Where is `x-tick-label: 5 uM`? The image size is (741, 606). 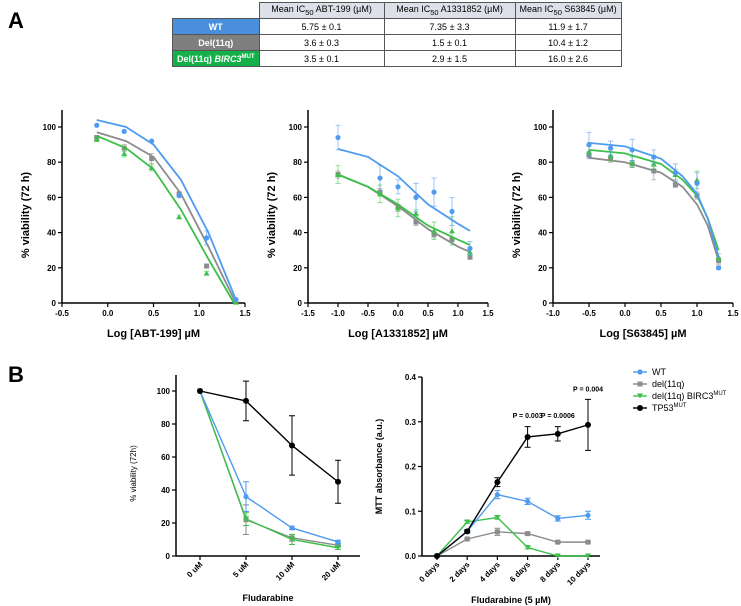 x-tick-label: 5 uM is located at coordinates (240, 569).